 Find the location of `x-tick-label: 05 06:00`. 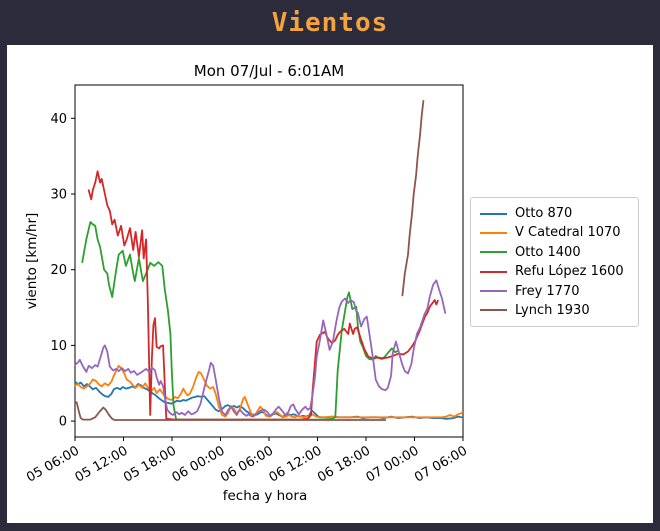

x-tick-label: 05 06:00 is located at coordinates (53, 464).